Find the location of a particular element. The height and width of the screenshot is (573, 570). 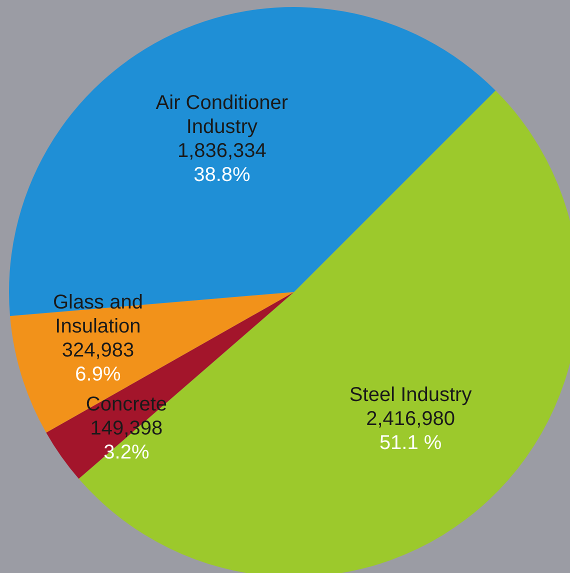

data-label: 2,416,980 51.1 % is located at coordinates (411, 431).